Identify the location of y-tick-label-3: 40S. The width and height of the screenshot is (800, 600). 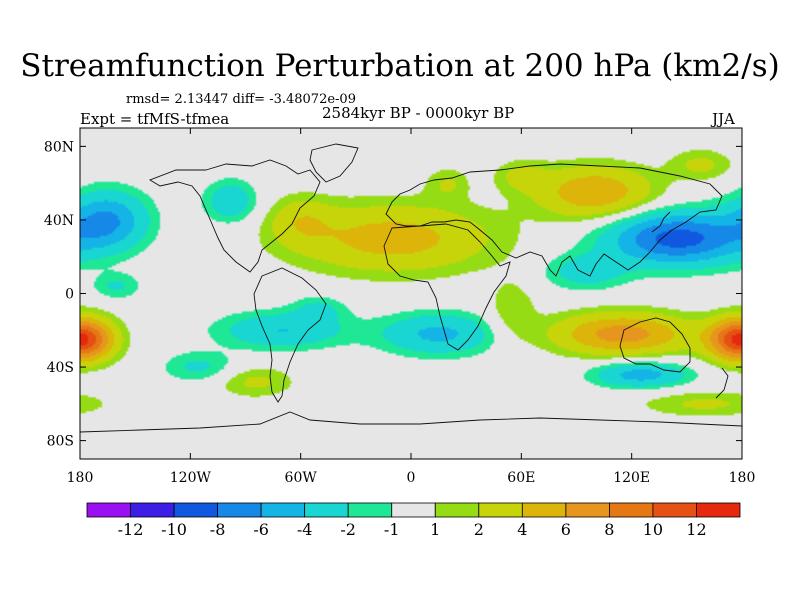
(60, 368).